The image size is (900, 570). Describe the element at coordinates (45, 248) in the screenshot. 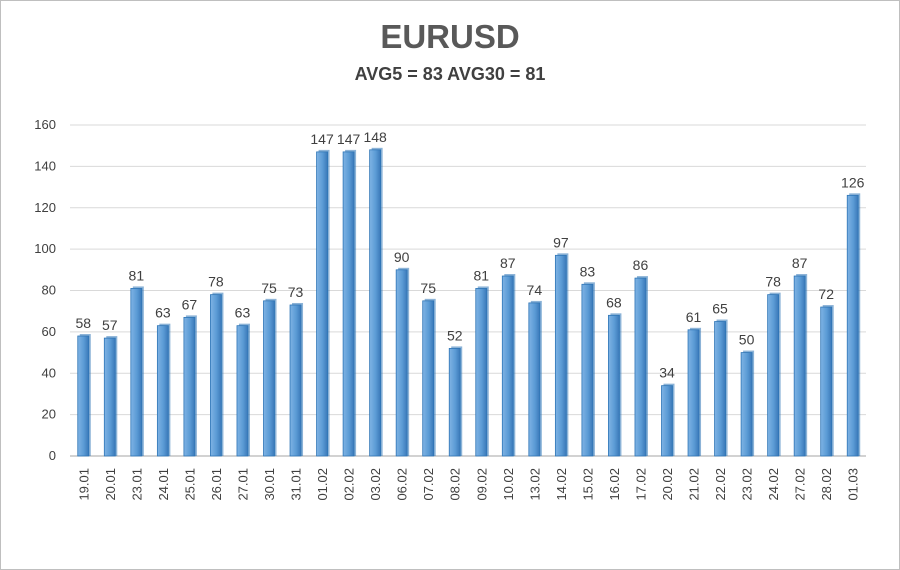

I see `y-tick-label: 100` at that location.